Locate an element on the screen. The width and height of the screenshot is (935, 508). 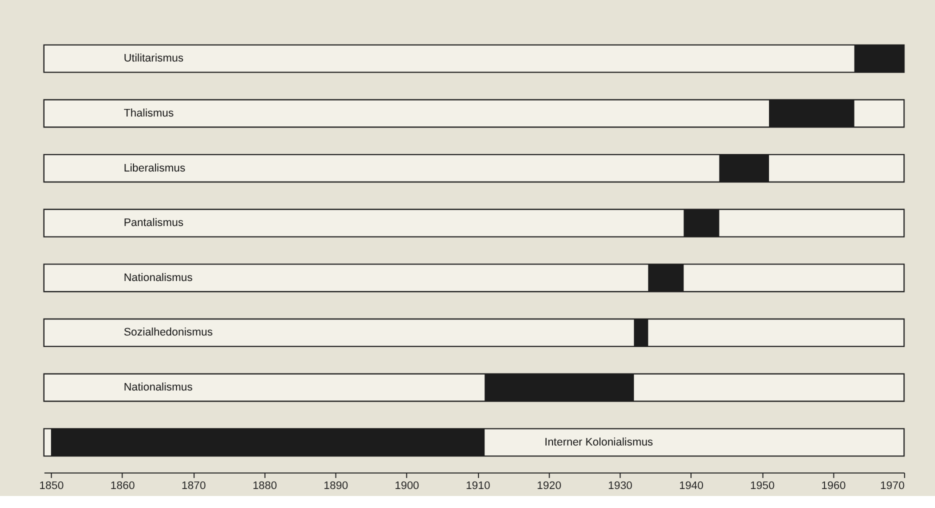
x-tick-label: 1890 is located at coordinates (336, 486).